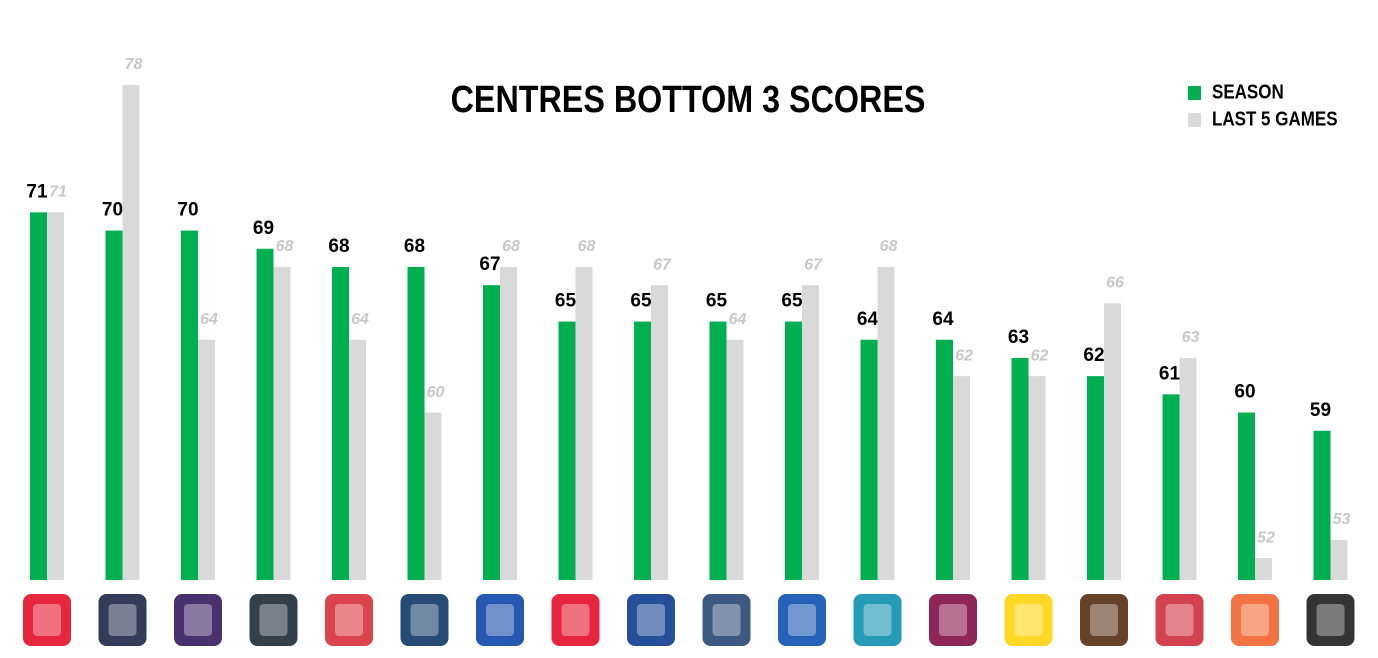  I want to click on value-label: 70, so click(187, 210).